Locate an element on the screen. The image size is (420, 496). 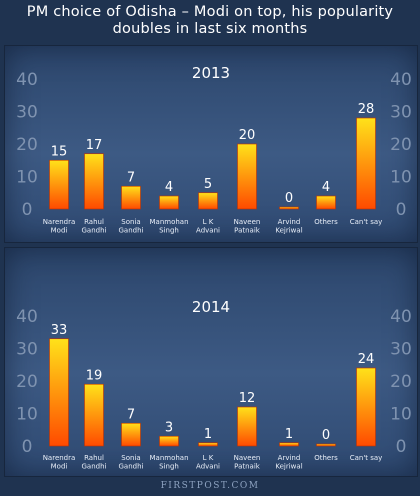
value-label-2014-5: 12 is located at coordinates (247, 398).